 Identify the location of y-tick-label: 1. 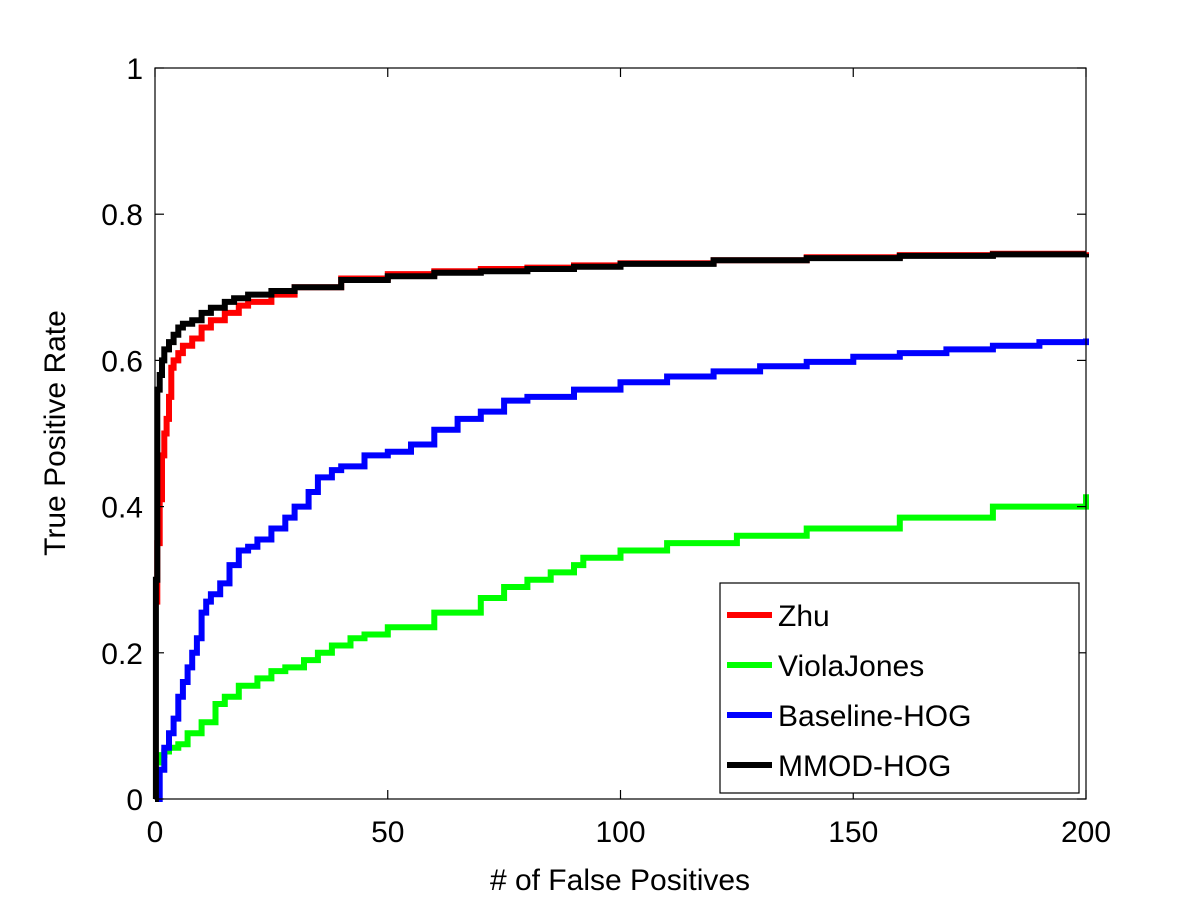
(134, 69).